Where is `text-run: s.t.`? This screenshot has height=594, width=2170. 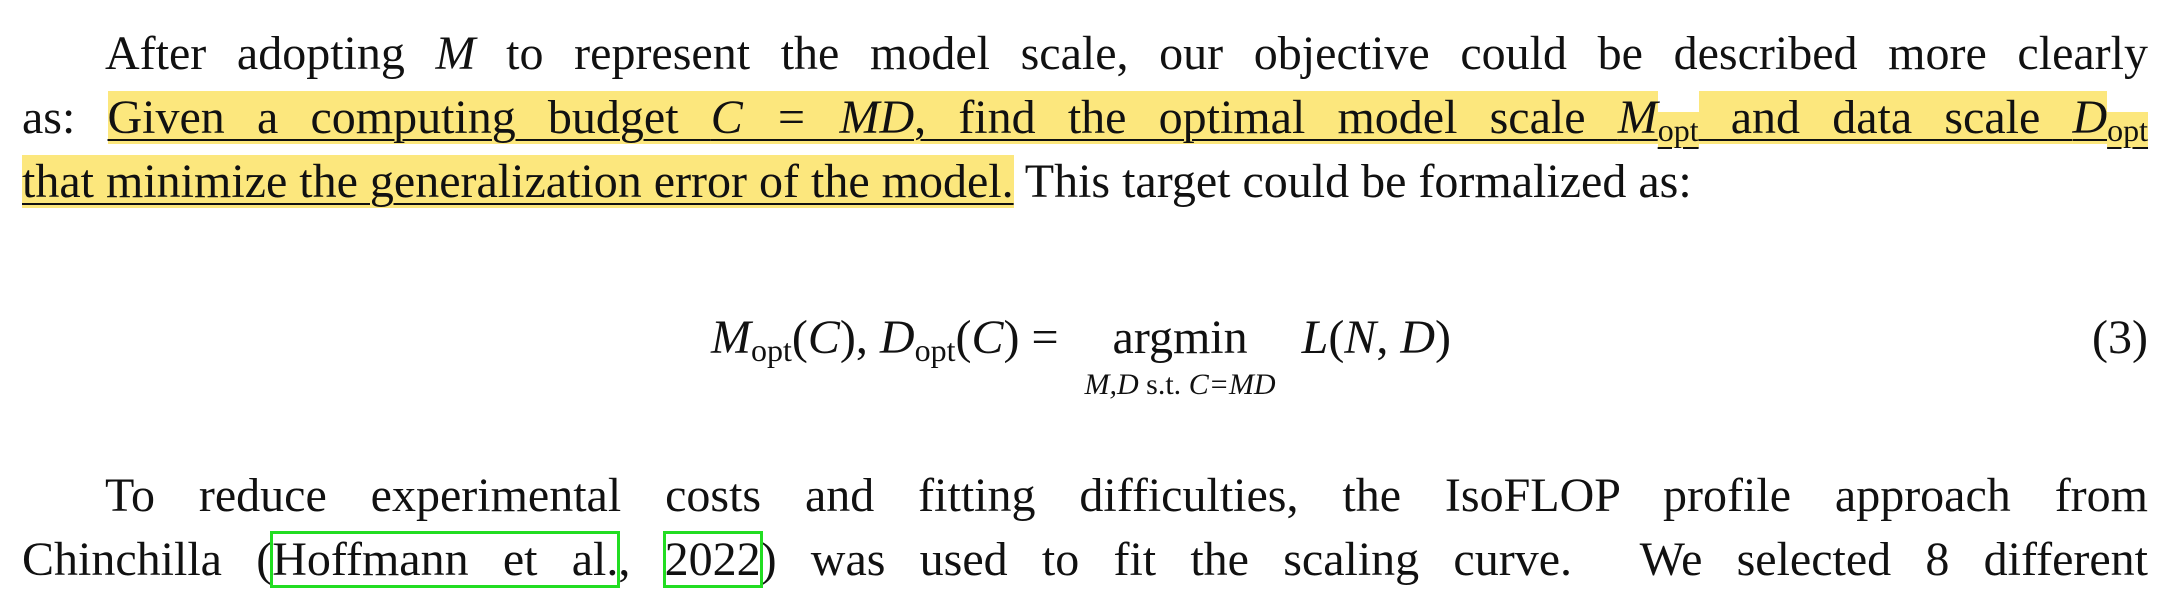
text-run: s.t. is located at coordinates (1163, 384).